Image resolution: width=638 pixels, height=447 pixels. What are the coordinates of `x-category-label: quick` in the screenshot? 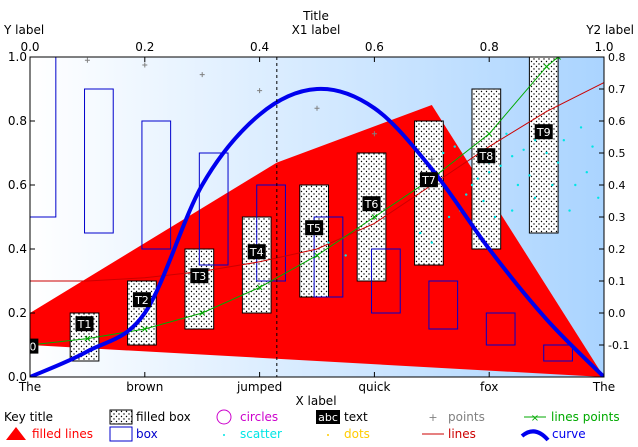 It's located at (374, 387).